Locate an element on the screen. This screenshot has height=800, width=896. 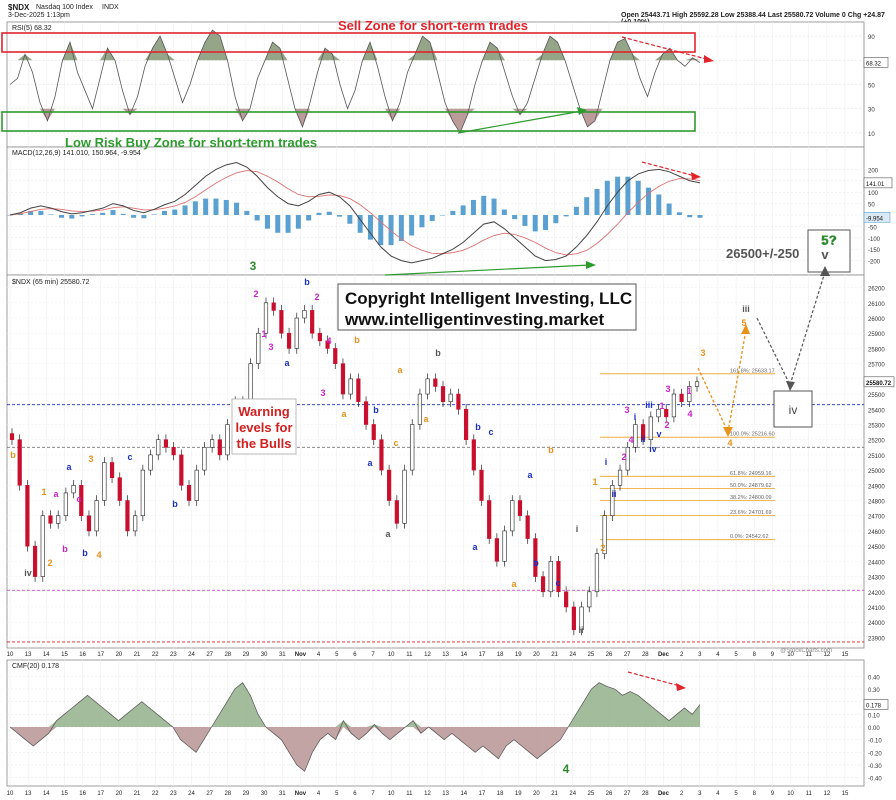
copyright-line2: www.intelligentinvesting.market is located at coordinates (474, 319).